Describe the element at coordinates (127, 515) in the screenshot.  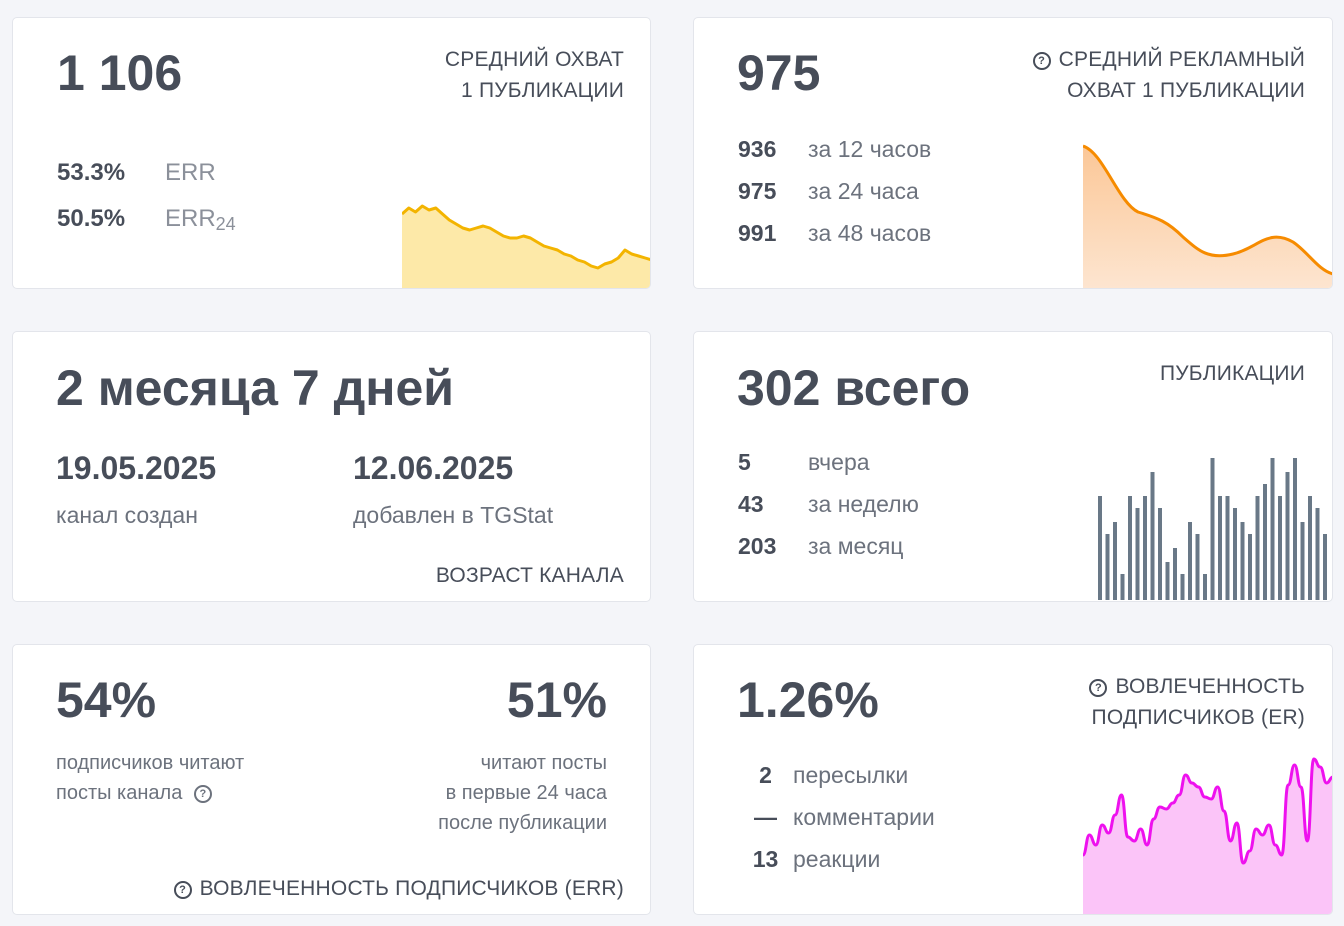
I see `created-label: канал создан` at that location.